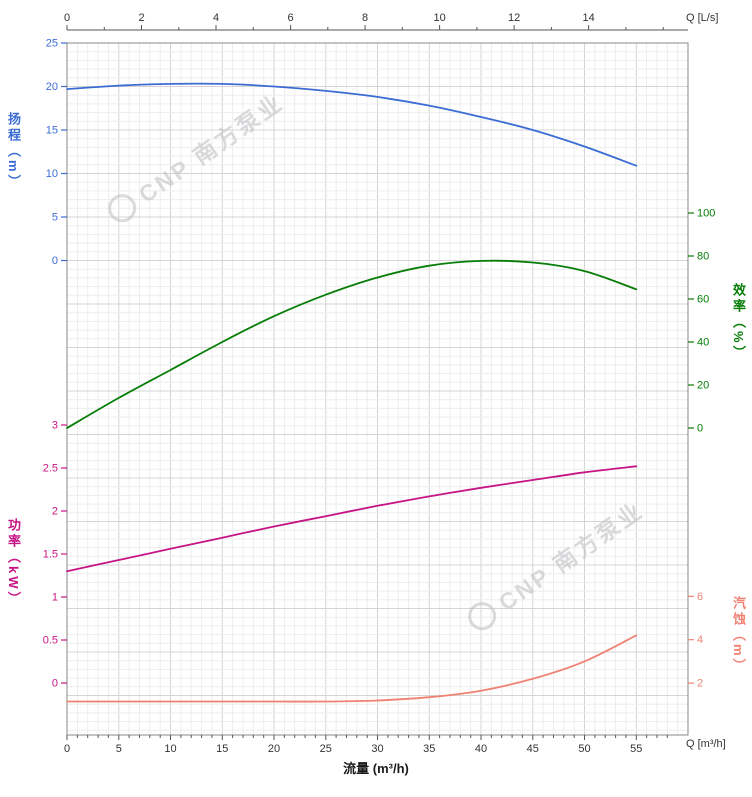 The image size is (752, 797). Describe the element at coordinates (703, 257) in the screenshot. I see `svg-text: 80` at that location.